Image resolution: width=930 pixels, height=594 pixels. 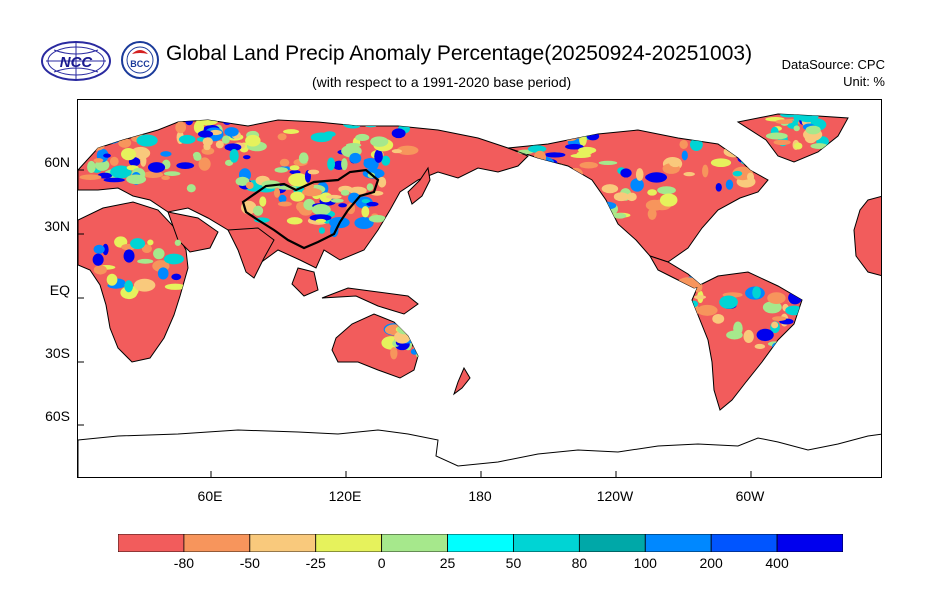 What do you see at coordinates (419, 185) in the screenshot?
I see `land-japan` at bounding box center [419, 185].